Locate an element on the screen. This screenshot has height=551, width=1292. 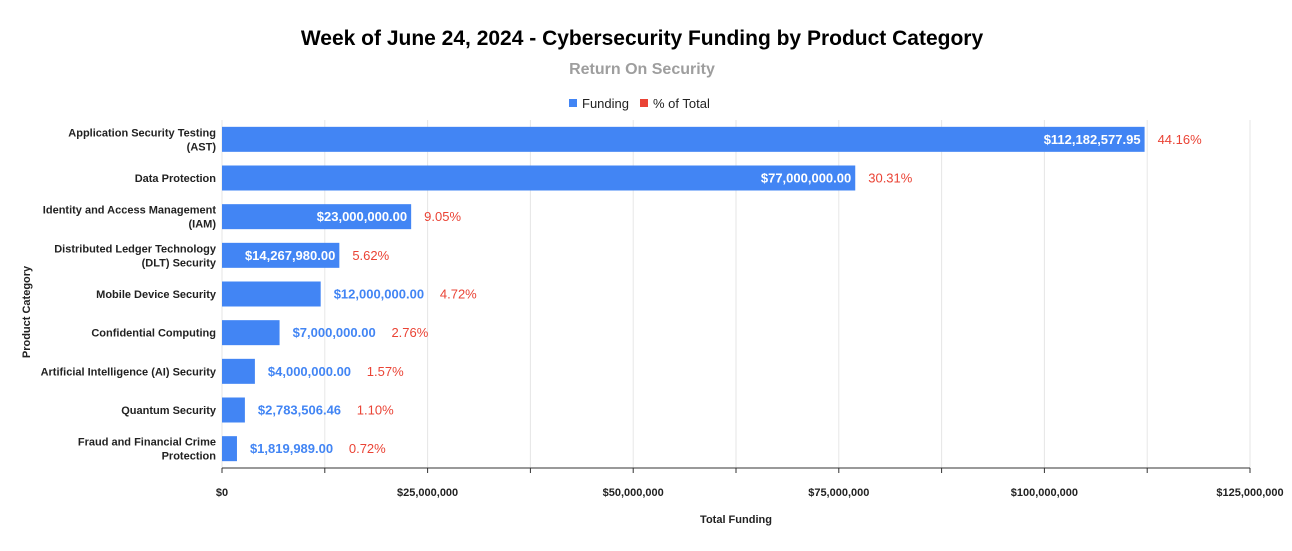
x-tick-label: $25,000,000 is located at coordinates (427, 493).